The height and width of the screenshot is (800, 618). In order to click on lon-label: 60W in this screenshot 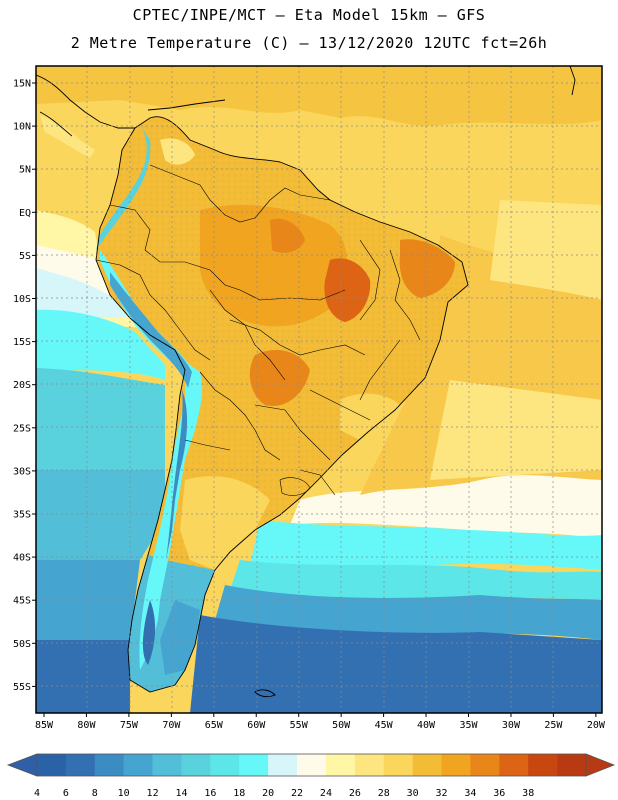, I will do `click(256, 725)`.